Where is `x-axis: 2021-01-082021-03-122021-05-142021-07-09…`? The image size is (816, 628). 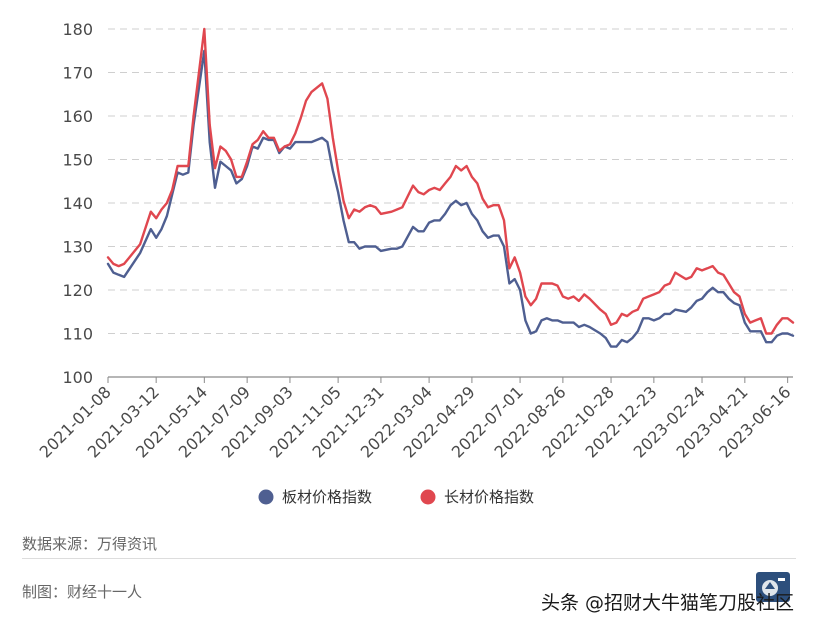 x-axis: 2021-01-082021-03-122021-05-142021-07-09… is located at coordinates (415, 419).